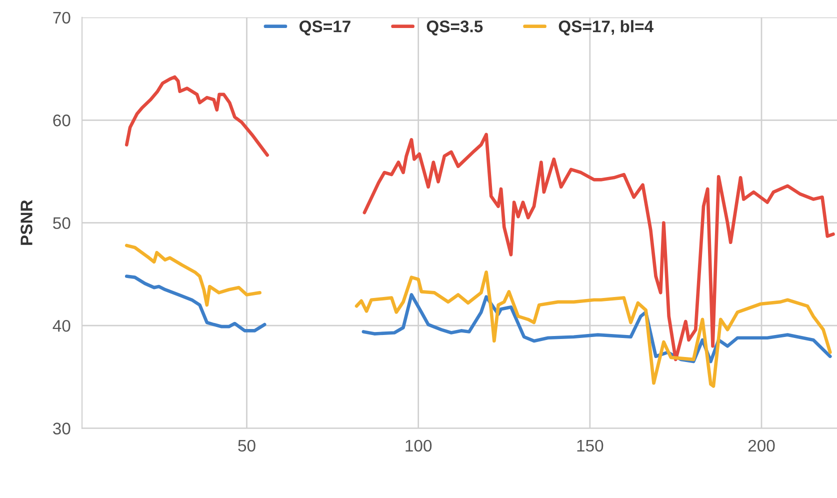  Describe the element at coordinates (61, 428) in the screenshot. I see `y-tick-label: 30` at that location.